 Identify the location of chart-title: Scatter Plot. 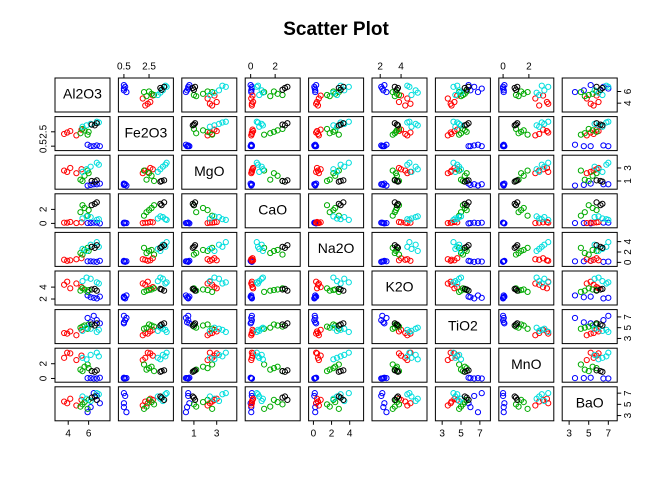
(336, 29).